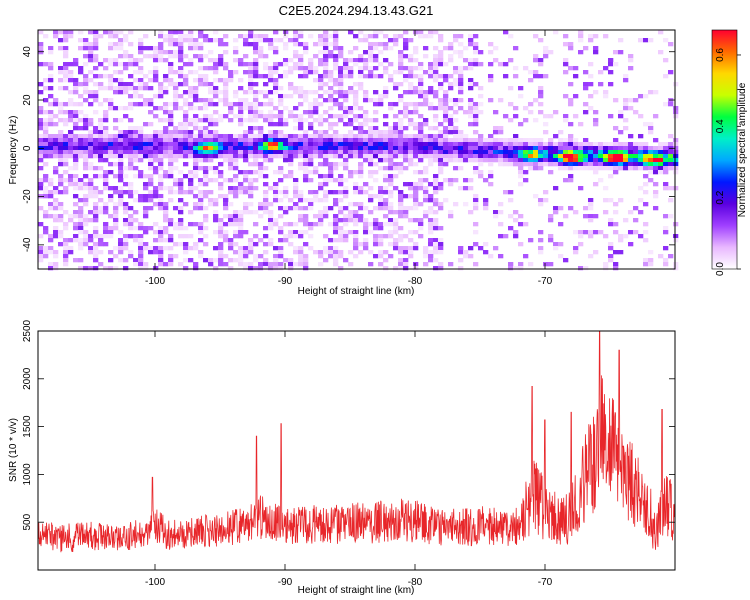  What do you see at coordinates (27, 244) in the screenshot?
I see `heatmap-y-tick-label: -40` at bounding box center [27, 244].